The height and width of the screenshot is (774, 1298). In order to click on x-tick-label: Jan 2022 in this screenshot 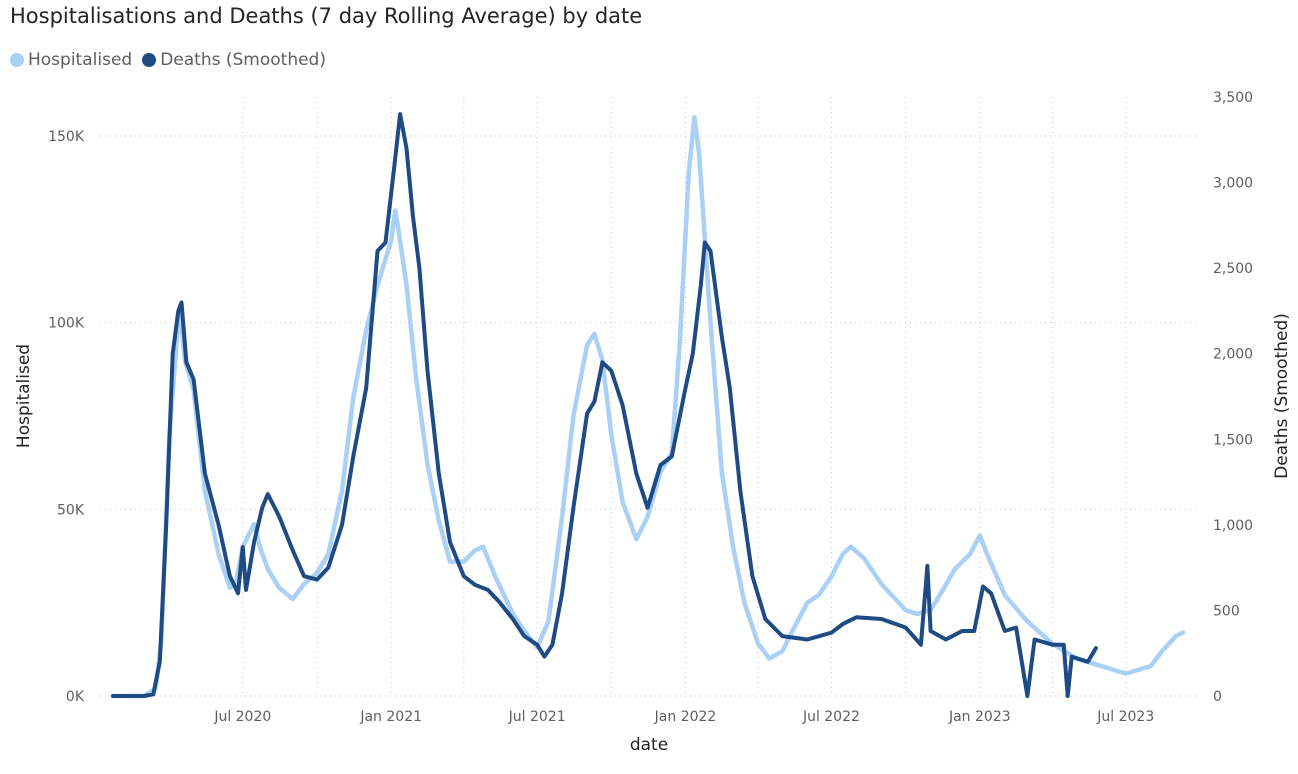, I will do `click(685, 717)`.